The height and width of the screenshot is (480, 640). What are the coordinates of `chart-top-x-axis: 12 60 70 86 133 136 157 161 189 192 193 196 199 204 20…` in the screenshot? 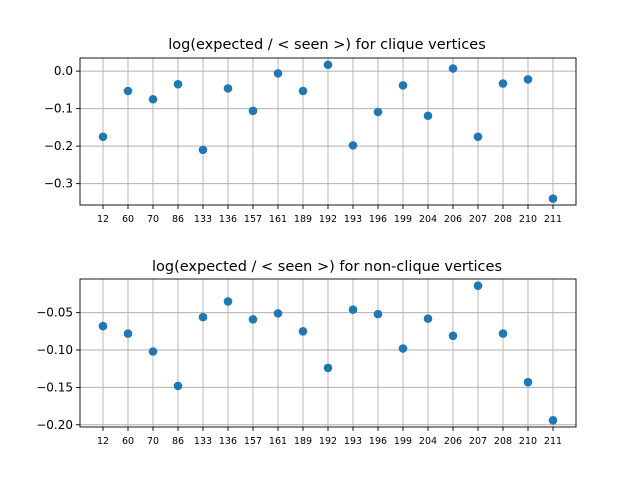 It's located at (329, 215).